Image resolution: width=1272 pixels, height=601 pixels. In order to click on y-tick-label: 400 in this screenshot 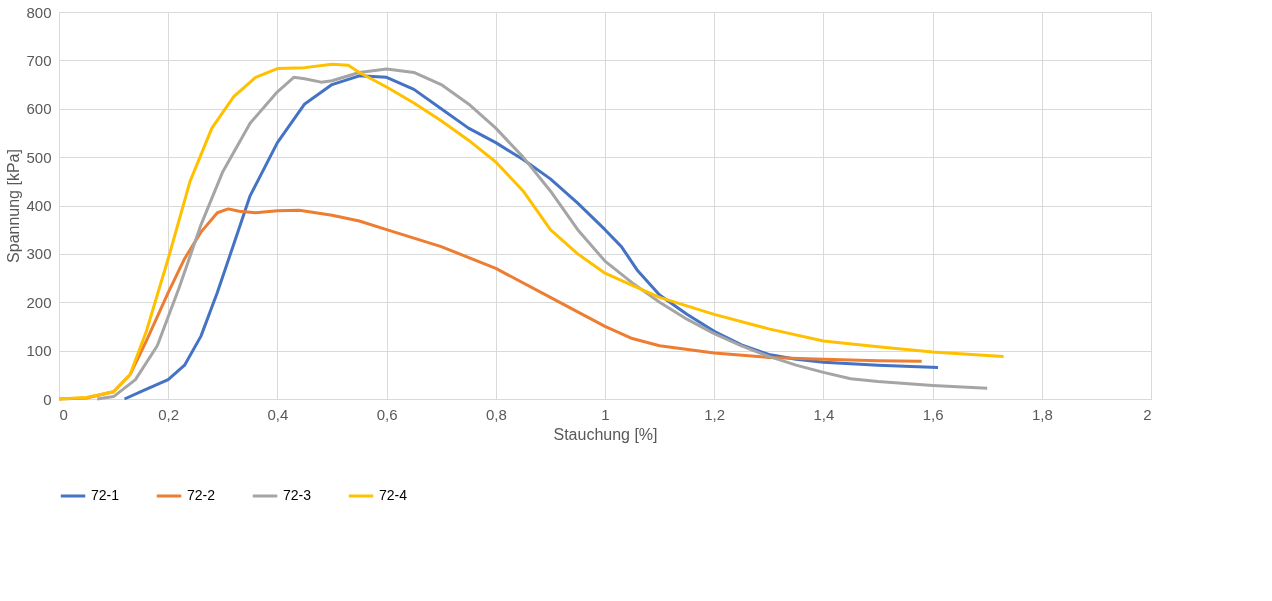, I will do `click(39, 205)`.